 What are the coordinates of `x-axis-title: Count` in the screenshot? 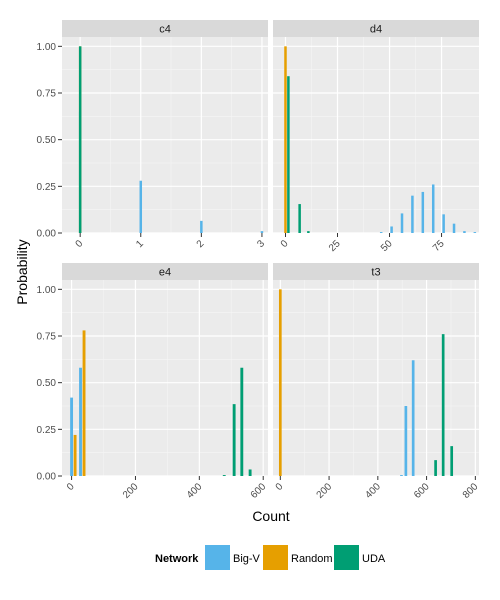 It's located at (270, 516).